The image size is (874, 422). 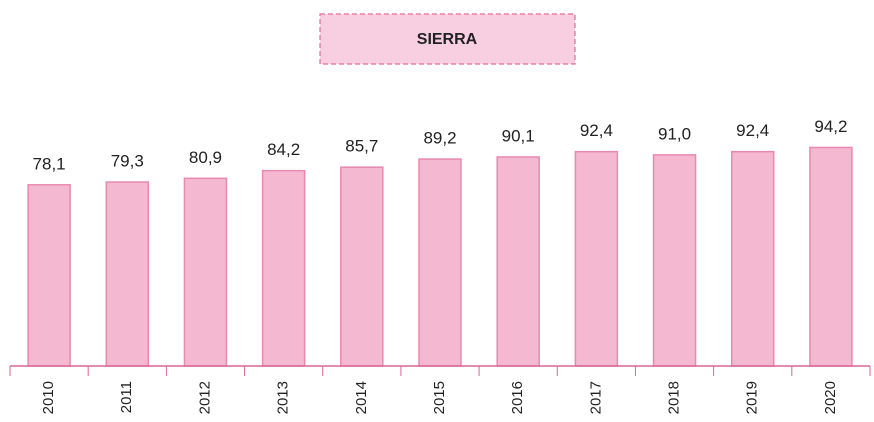 What do you see at coordinates (830, 397) in the screenshot?
I see `x-tick-label: 2020` at bounding box center [830, 397].